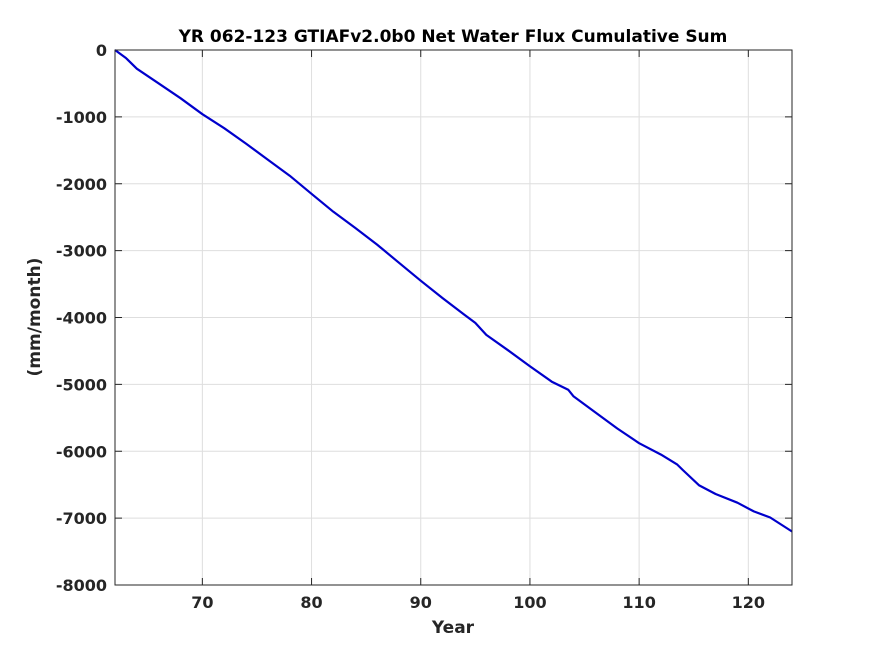  Describe the element at coordinates (101, 50) in the screenshot. I see `y-tick-label: 0` at that location.